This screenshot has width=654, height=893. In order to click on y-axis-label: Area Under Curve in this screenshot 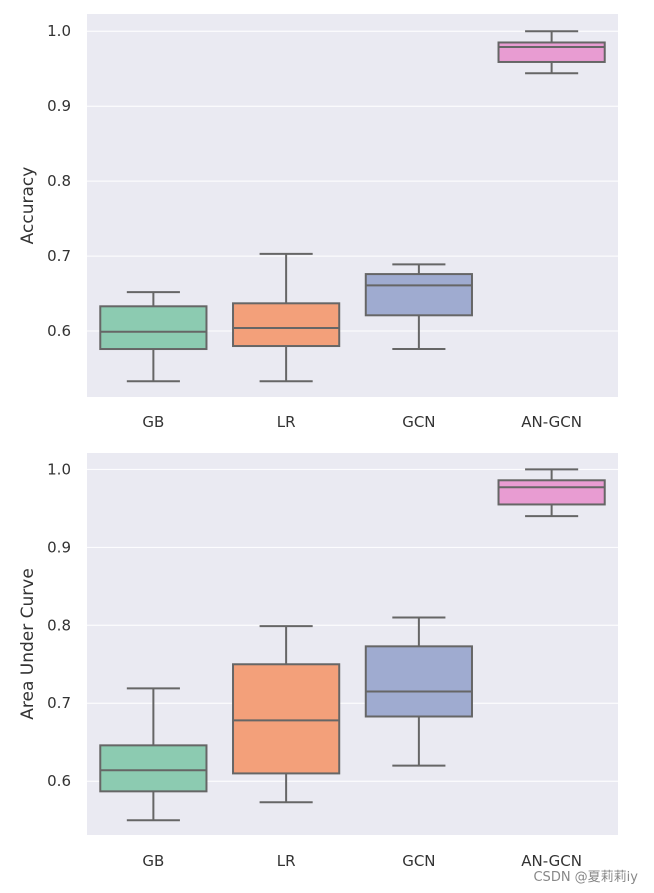, I will do `click(28, 644)`.